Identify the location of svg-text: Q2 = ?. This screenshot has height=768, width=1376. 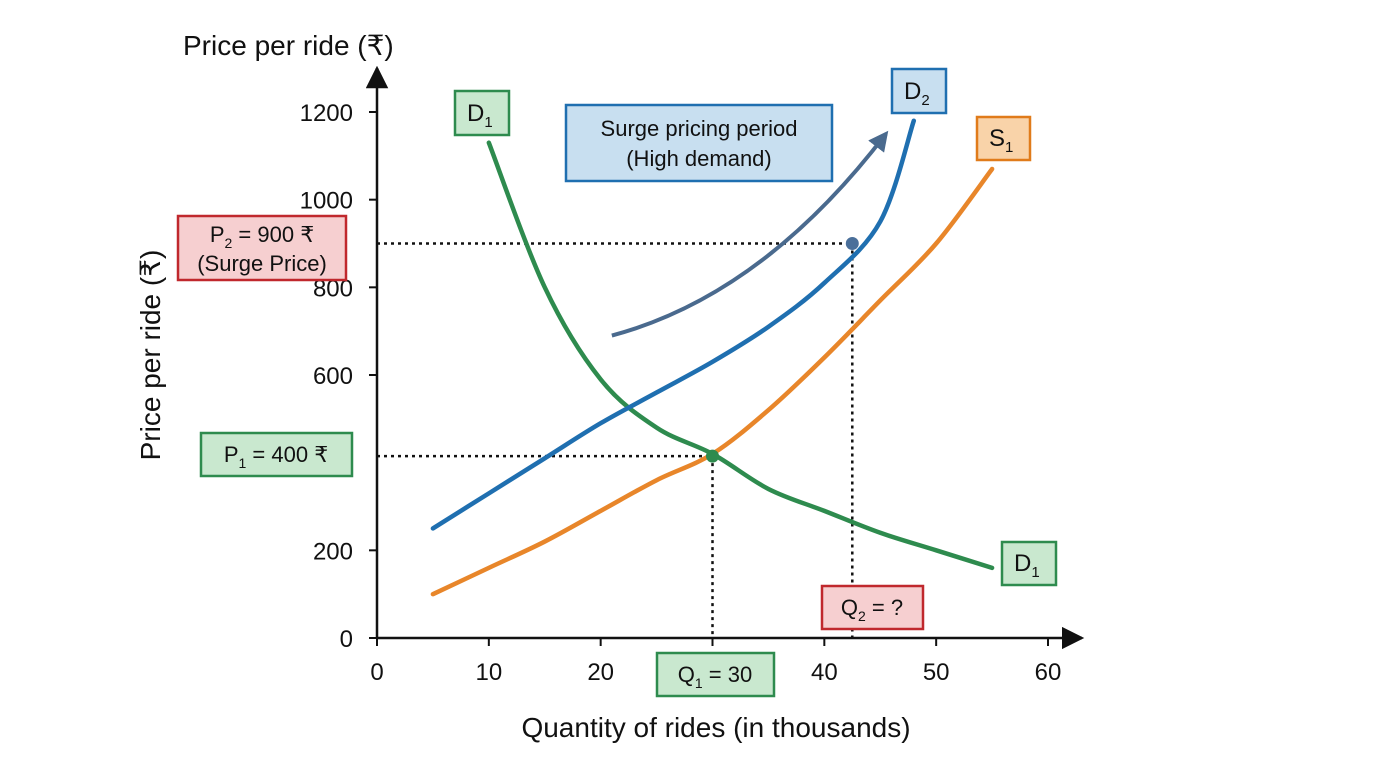
(872, 609).